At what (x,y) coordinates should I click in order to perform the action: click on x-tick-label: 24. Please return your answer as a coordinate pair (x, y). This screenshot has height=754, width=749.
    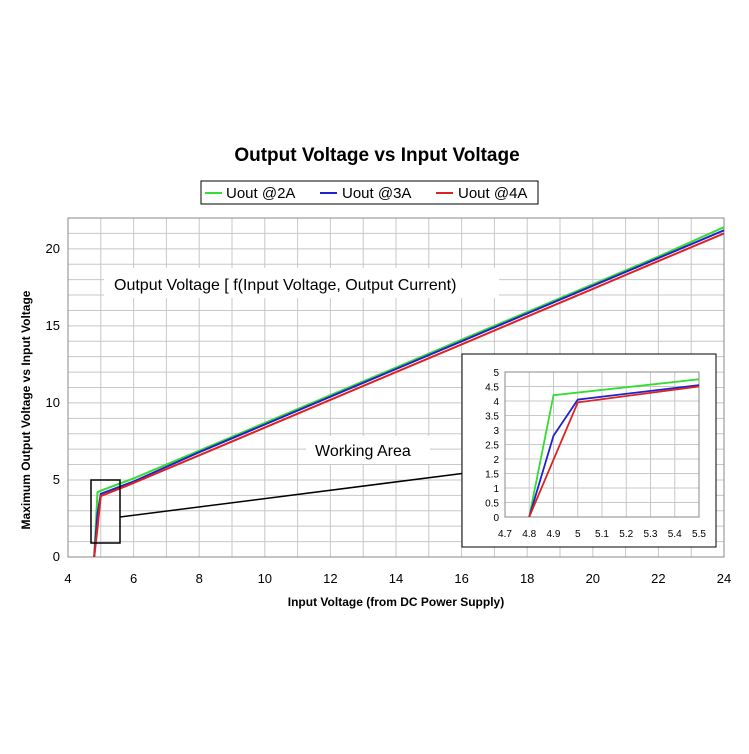
    Looking at the image, I should click on (724, 578).